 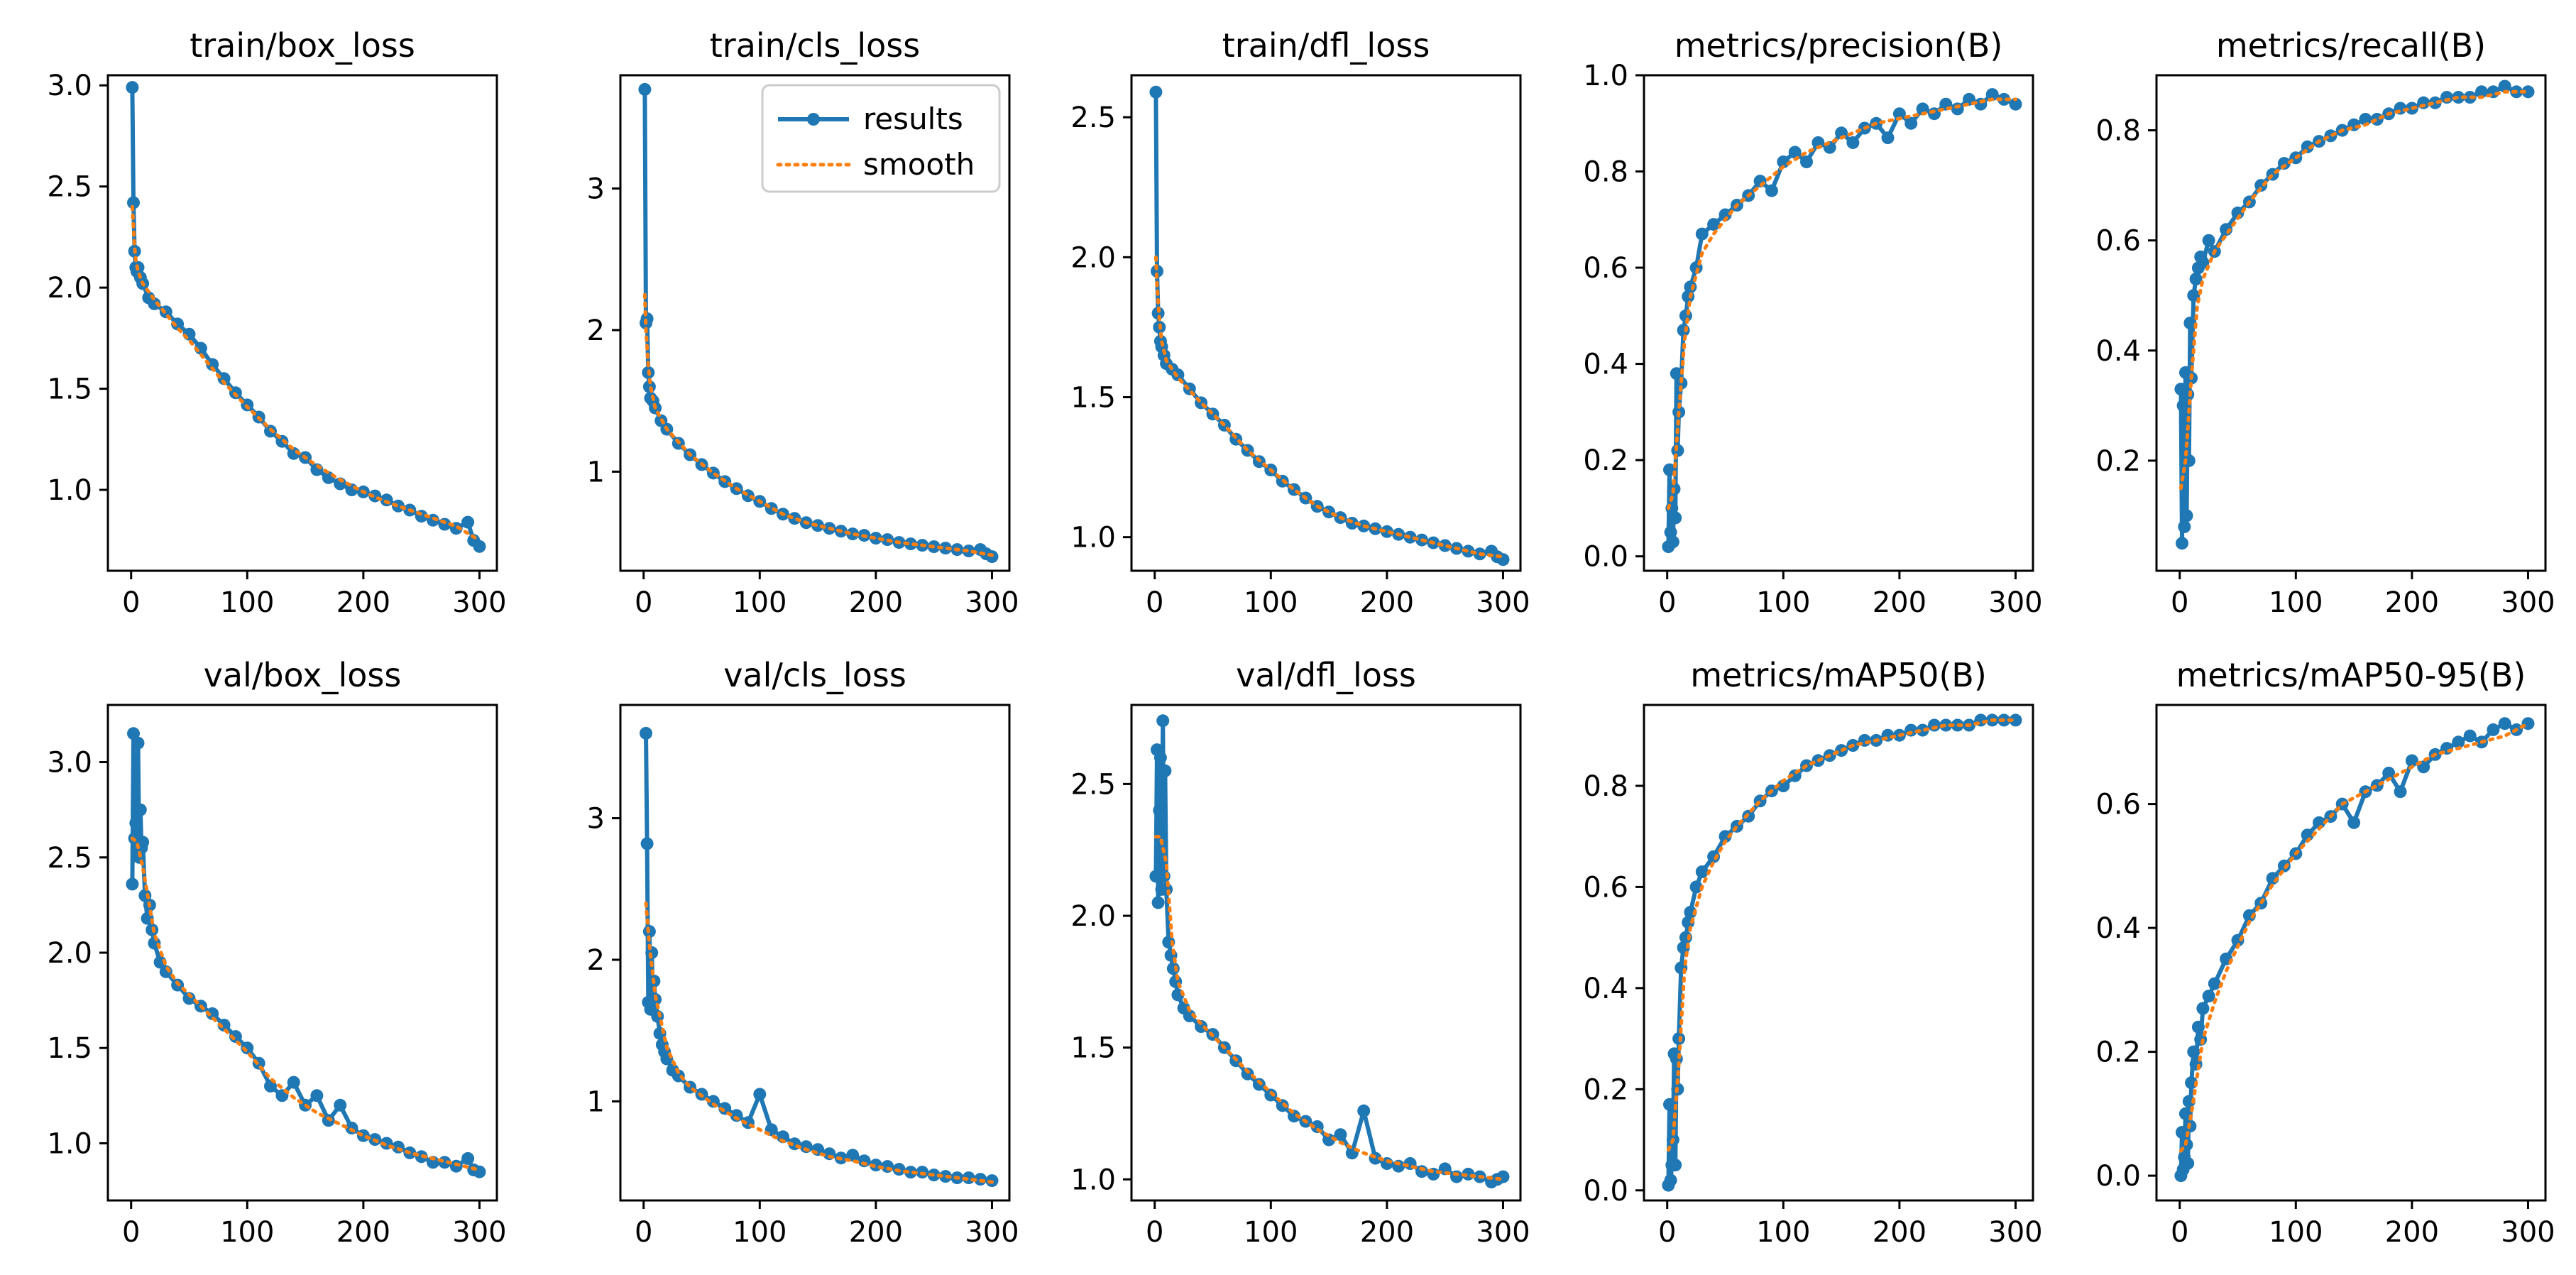 I want to click on chart-title: val/dfl_loss, so click(x=1326, y=675).